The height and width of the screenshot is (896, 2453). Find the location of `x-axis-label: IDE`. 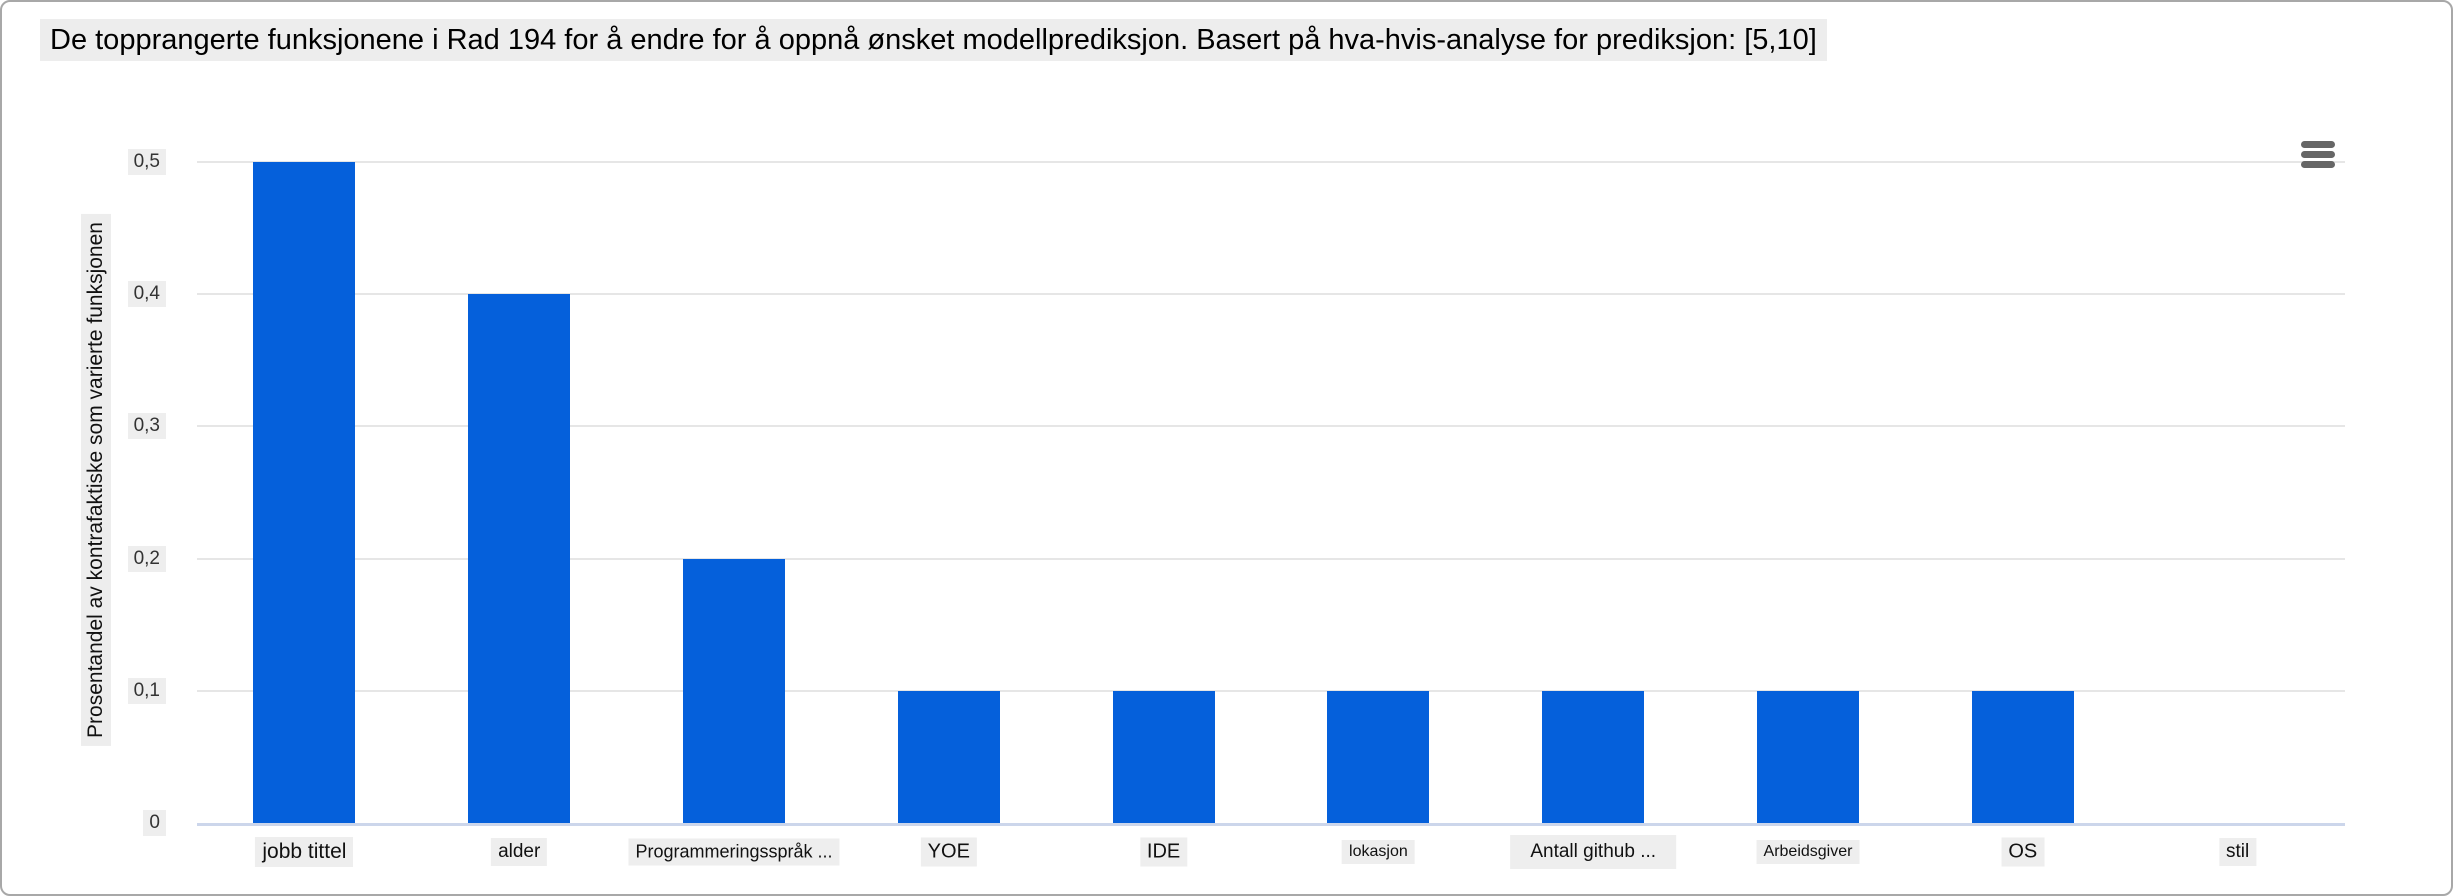

x-axis-label: IDE is located at coordinates (1163, 852).